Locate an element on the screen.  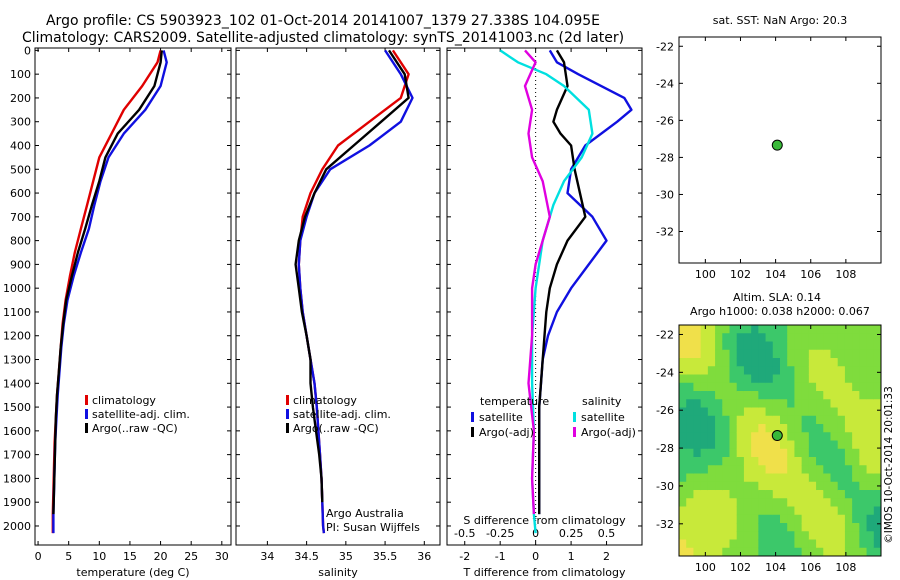
series-line-argo---raw--qc- is located at coordinates (352, 276).